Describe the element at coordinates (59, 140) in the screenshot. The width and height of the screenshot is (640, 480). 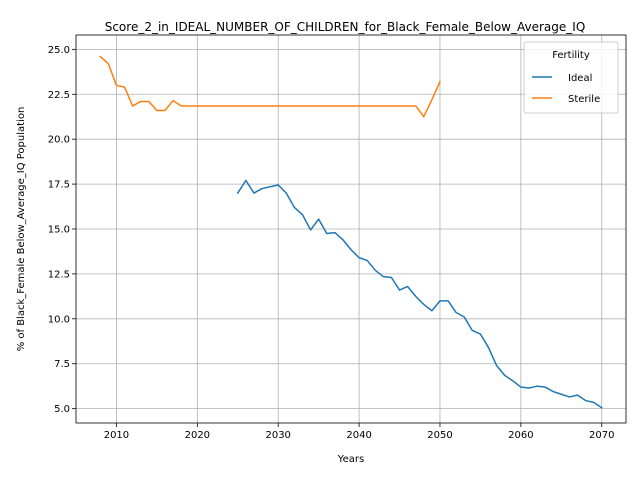
I see `y-tick-label: 20.0` at that location.